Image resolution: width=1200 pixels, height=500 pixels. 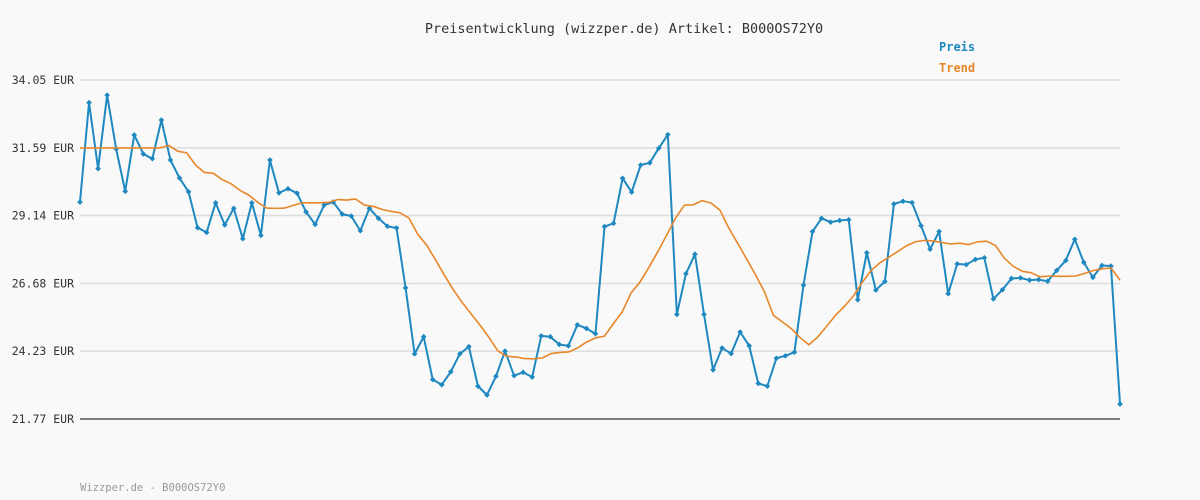 What do you see at coordinates (43, 80) in the screenshot?
I see `y-tick-label: 34.05 EUR` at bounding box center [43, 80].